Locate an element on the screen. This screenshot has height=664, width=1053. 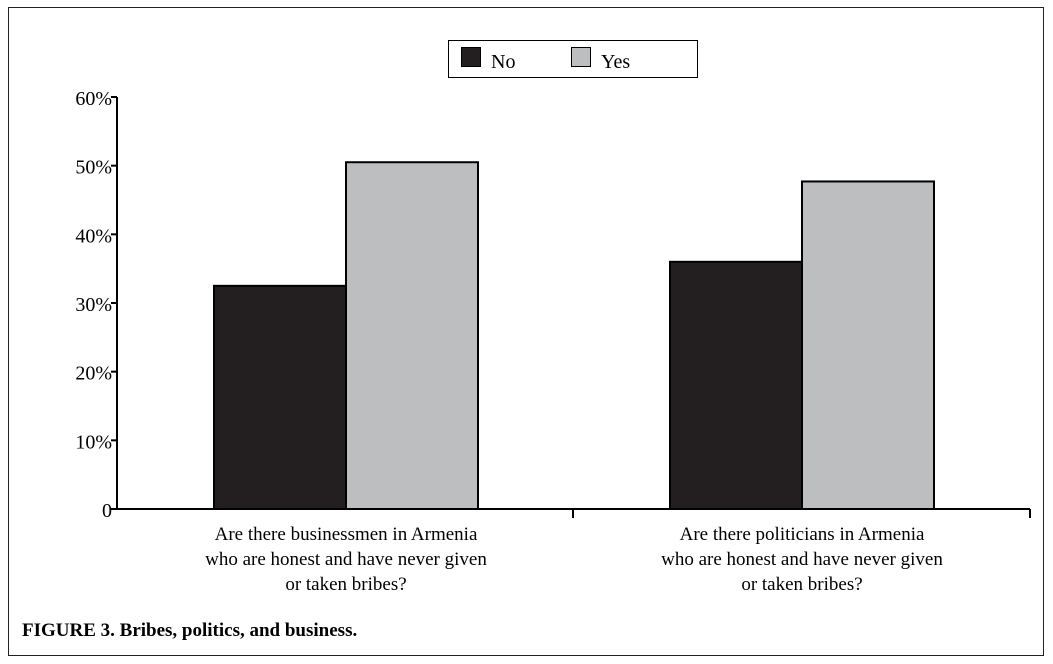
legend-label-no: No is located at coordinates (503, 62).